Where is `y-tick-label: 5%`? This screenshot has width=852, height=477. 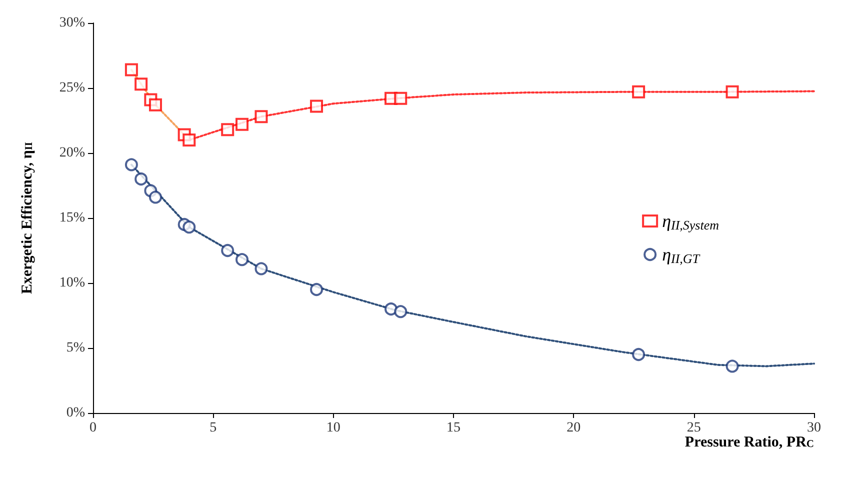
y-tick-label: 5% is located at coordinates (76, 348).